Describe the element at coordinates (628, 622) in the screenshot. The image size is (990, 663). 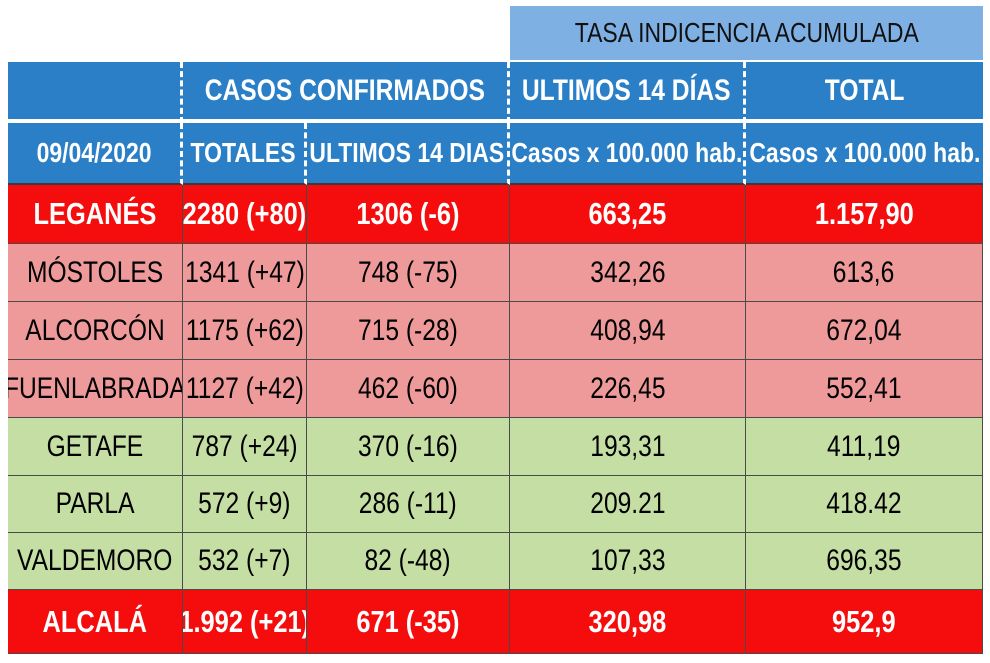
I see `tasa-14-dias-cell: 320,98` at that location.